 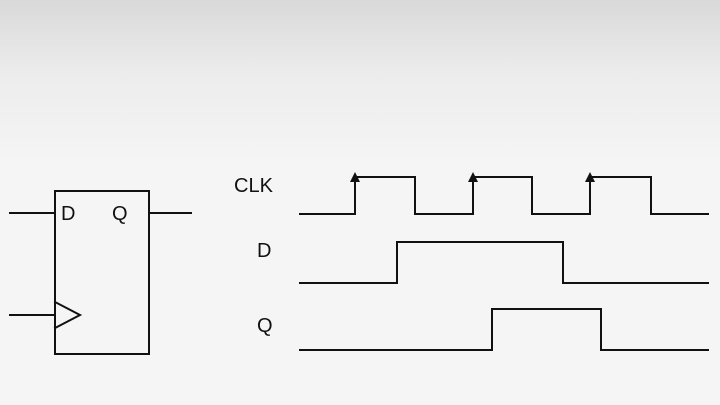 I want to click on flip-flop-d-label: D, so click(x=68, y=214).